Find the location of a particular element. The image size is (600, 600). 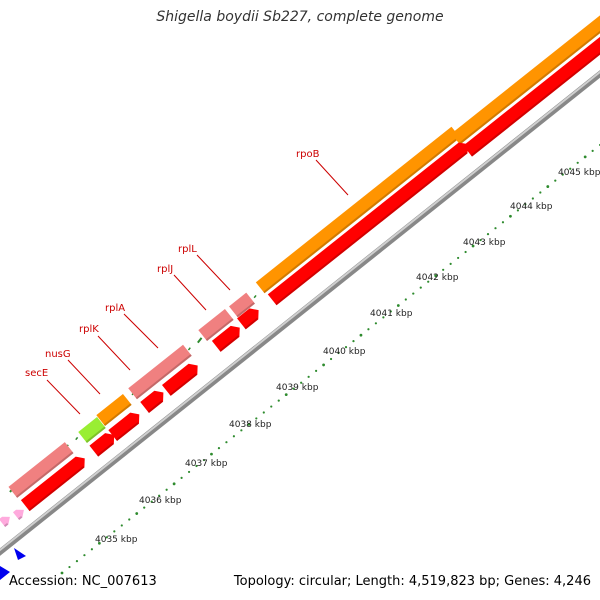

gene-rplL-bar is located at coordinates (242, 305).